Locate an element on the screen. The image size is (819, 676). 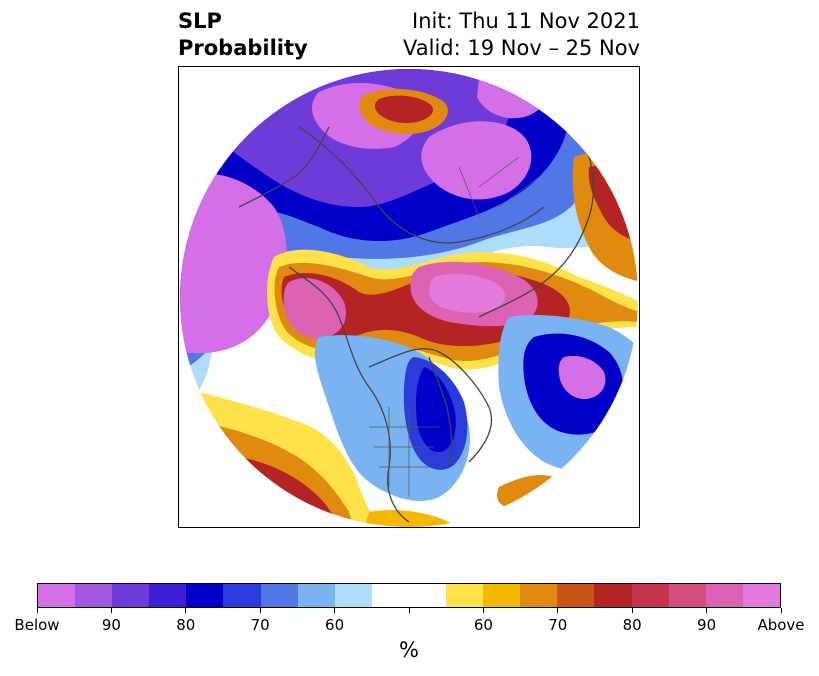
above-top-core is located at coordinates (404, 109).